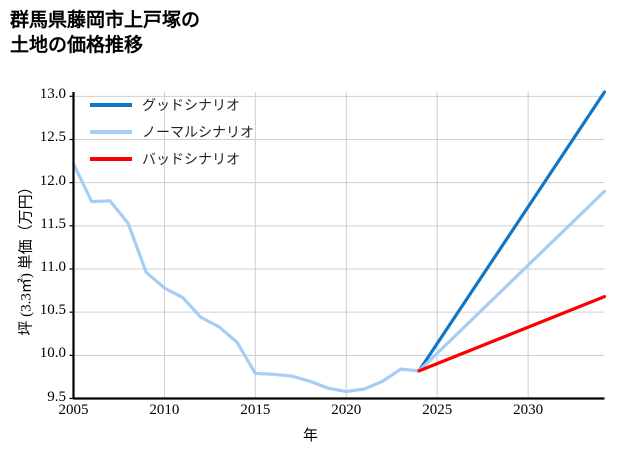 The image size is (621, 465). What do you see at coordinates (52, 353) in the screenshot?
I see `y-tick-label: 10.0` at bounding box center [52, 353].